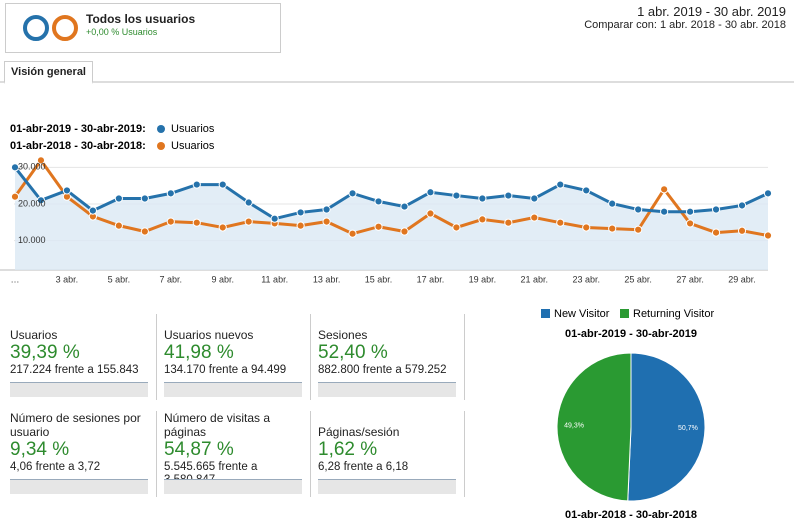  I want to click on series-line, so click(391, 197).